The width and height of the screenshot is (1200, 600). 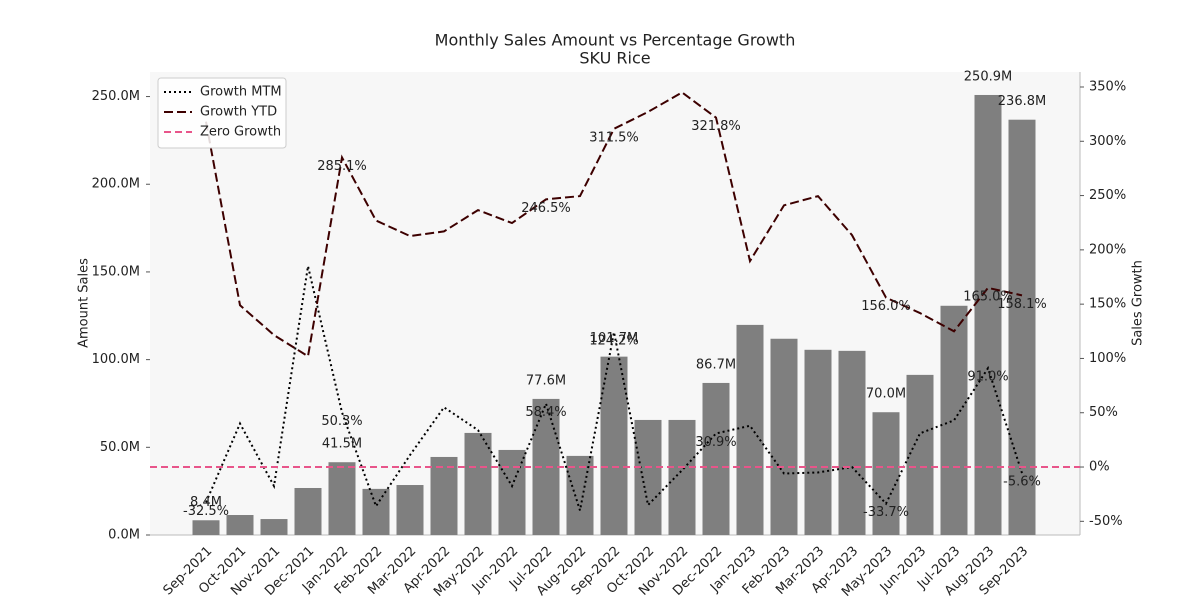 I want to click on y2-tick-label: 150%, so click(x=1107, y=304).